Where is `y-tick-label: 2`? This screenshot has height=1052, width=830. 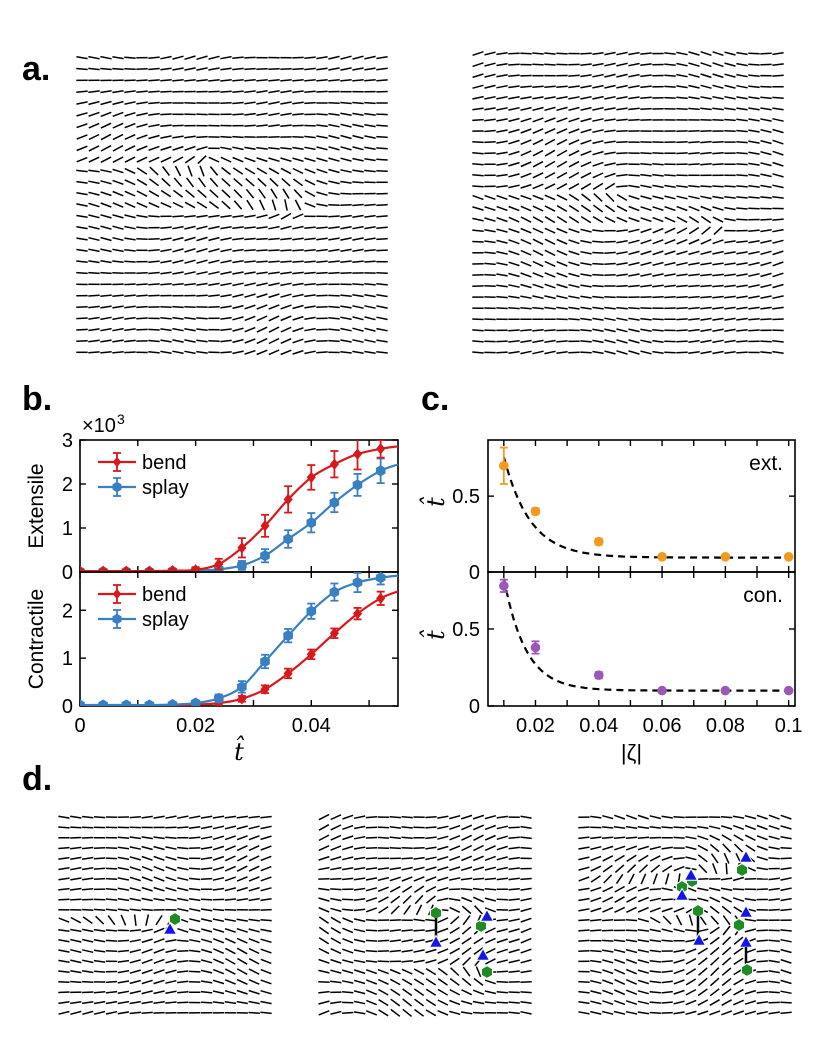 y-tick-label: 2 is located at coordinates (67, 485).